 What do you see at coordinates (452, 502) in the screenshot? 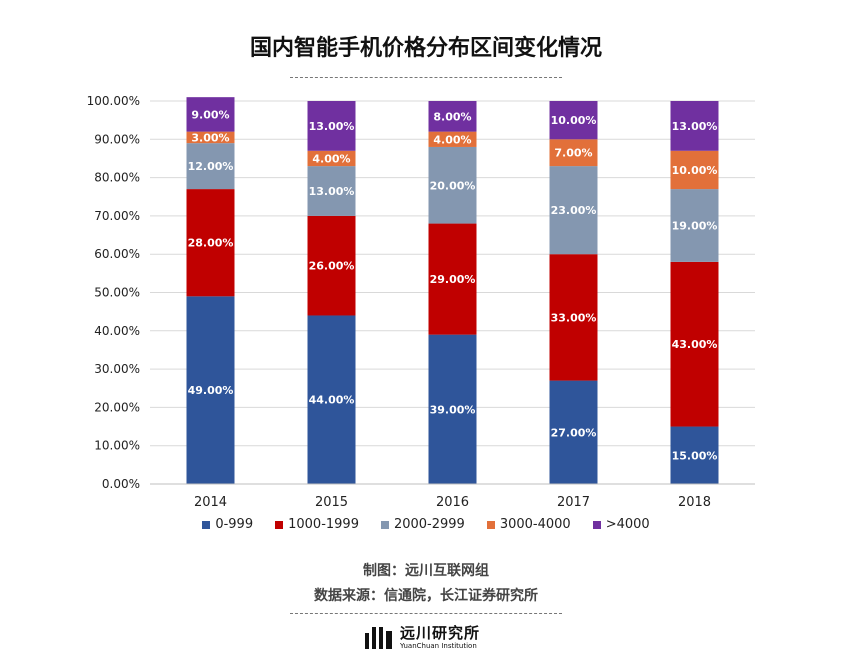
I see `x-tick-label: 2016` at bounding box center [452, 502].